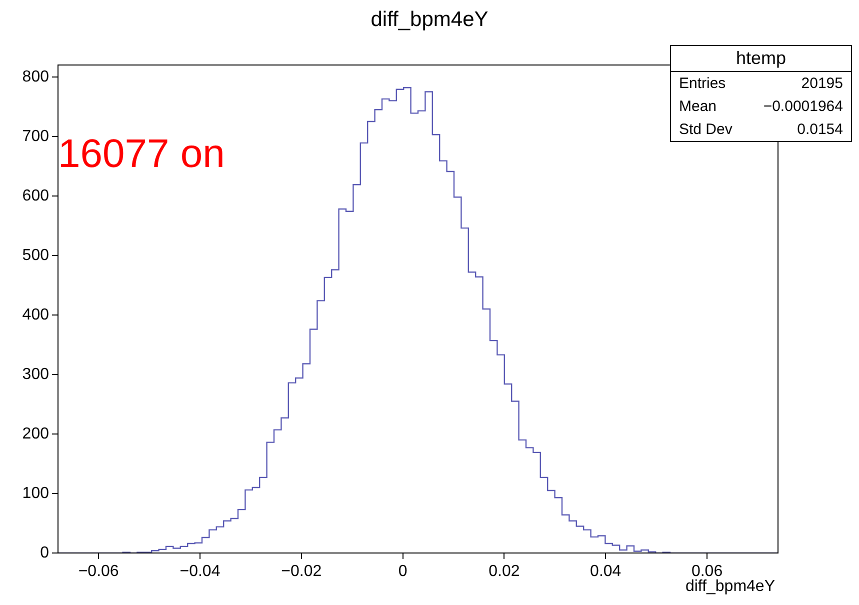  Describe the element at coordinates (36, 374) in the screenshot. I see `y-tick-label: 300` at that location.